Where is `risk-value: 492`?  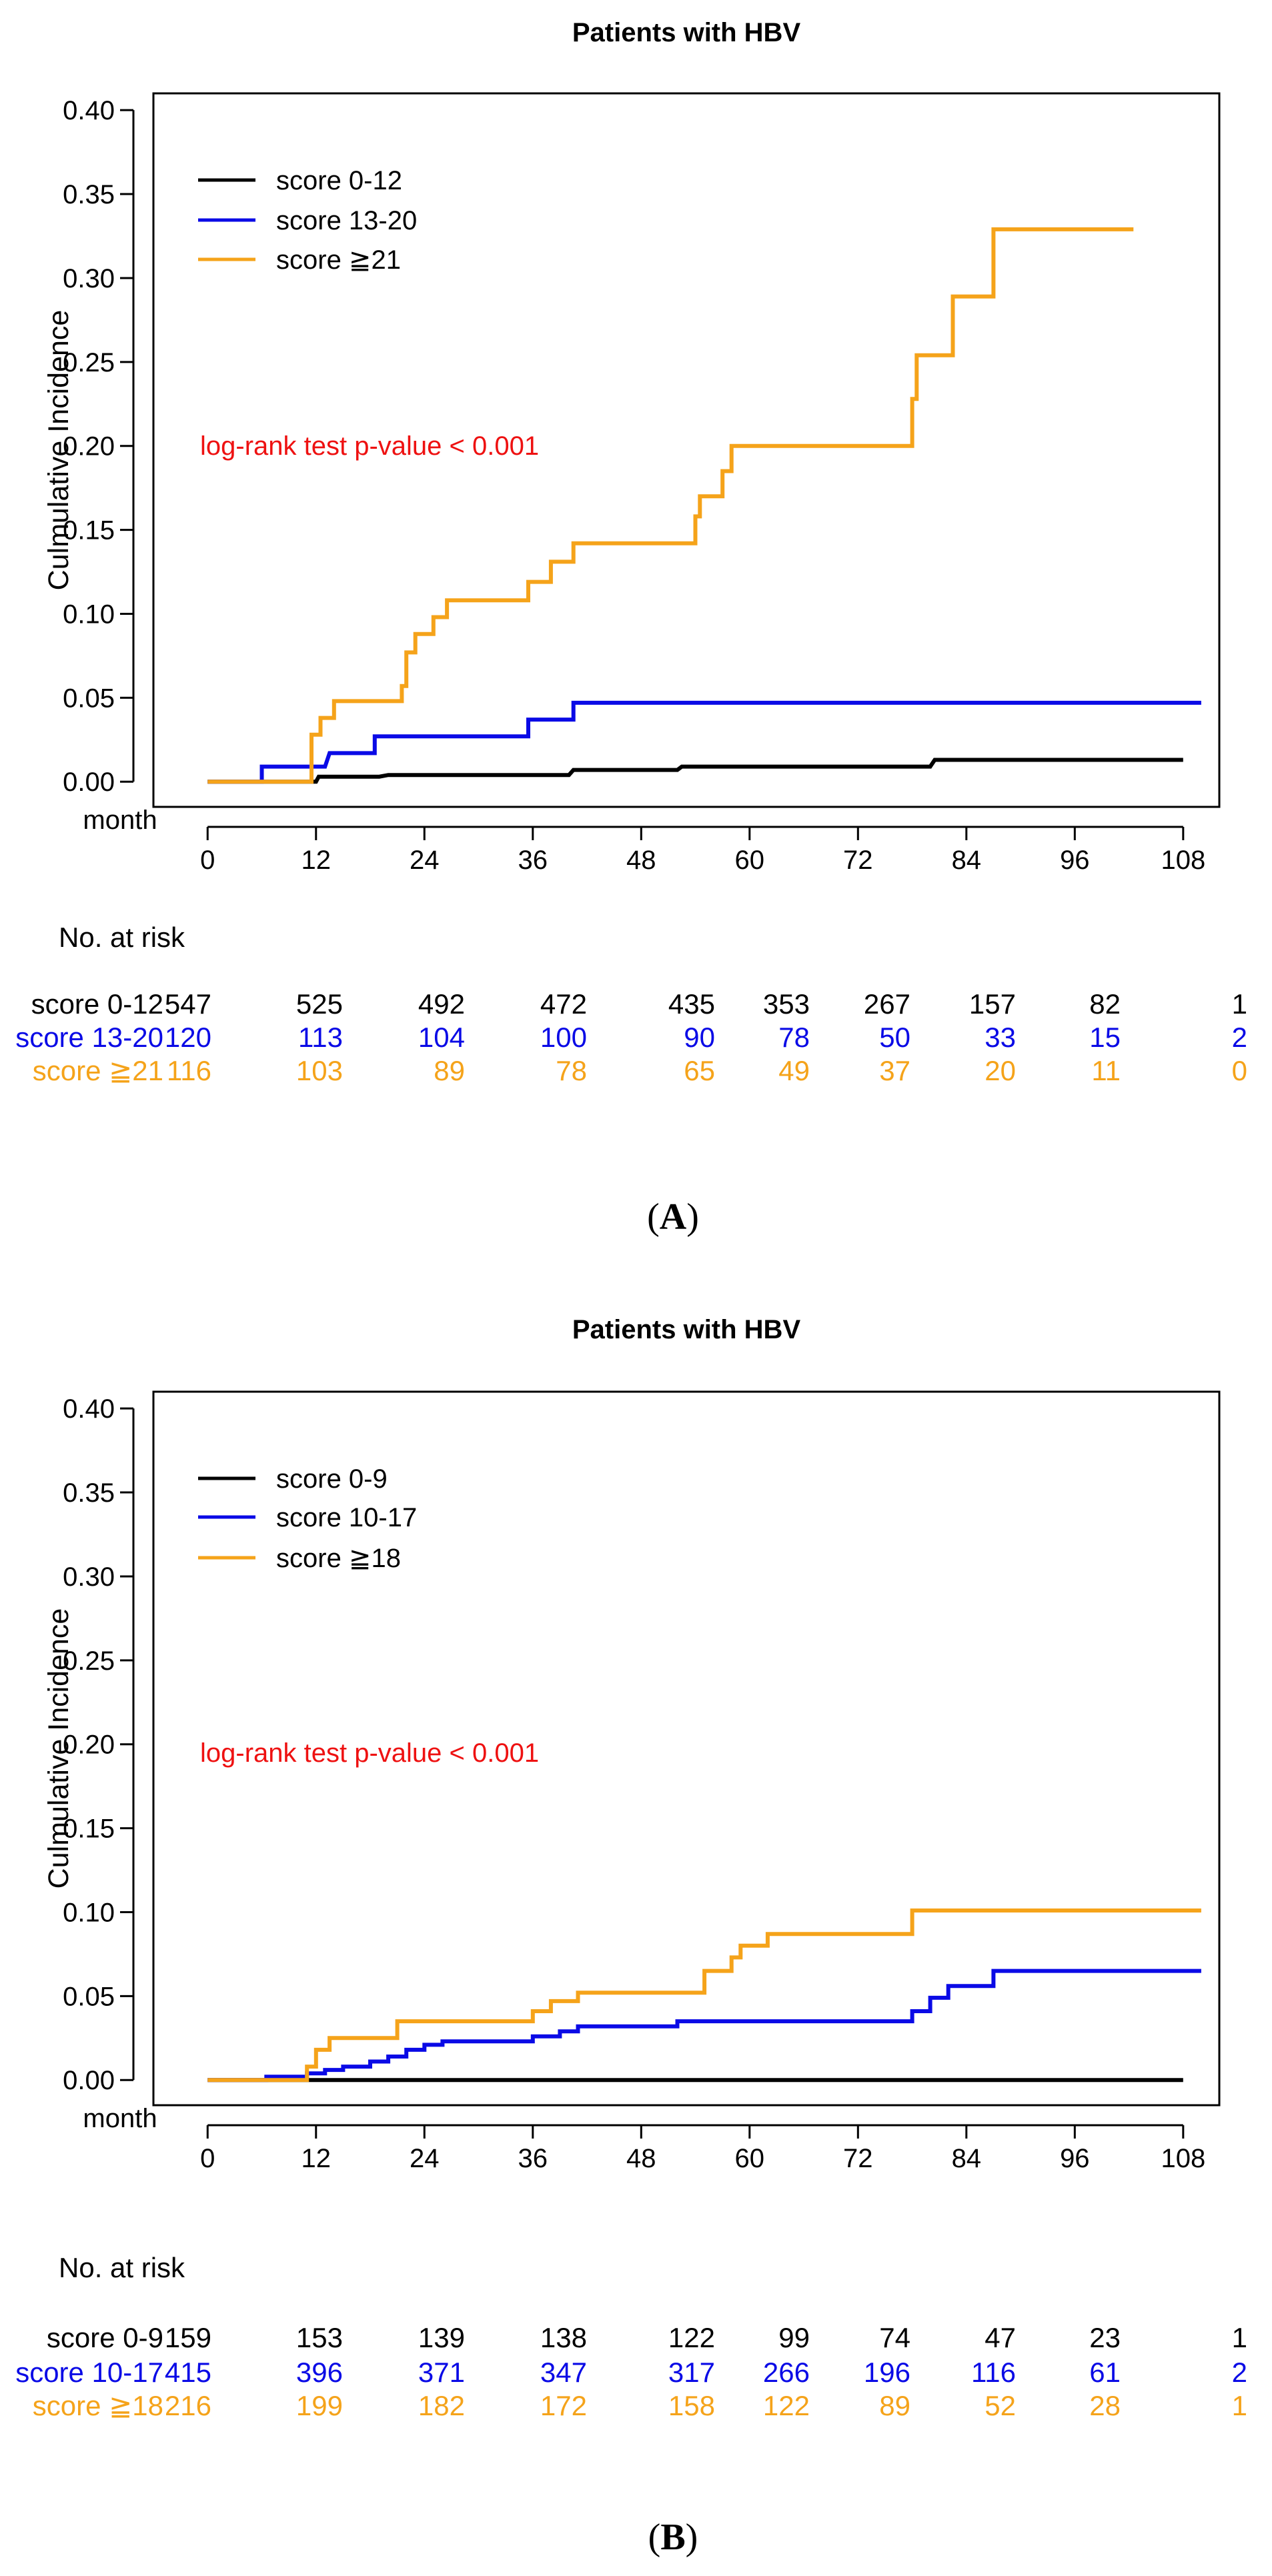
risk-value: 492 is located at coordinates (441, 1004).